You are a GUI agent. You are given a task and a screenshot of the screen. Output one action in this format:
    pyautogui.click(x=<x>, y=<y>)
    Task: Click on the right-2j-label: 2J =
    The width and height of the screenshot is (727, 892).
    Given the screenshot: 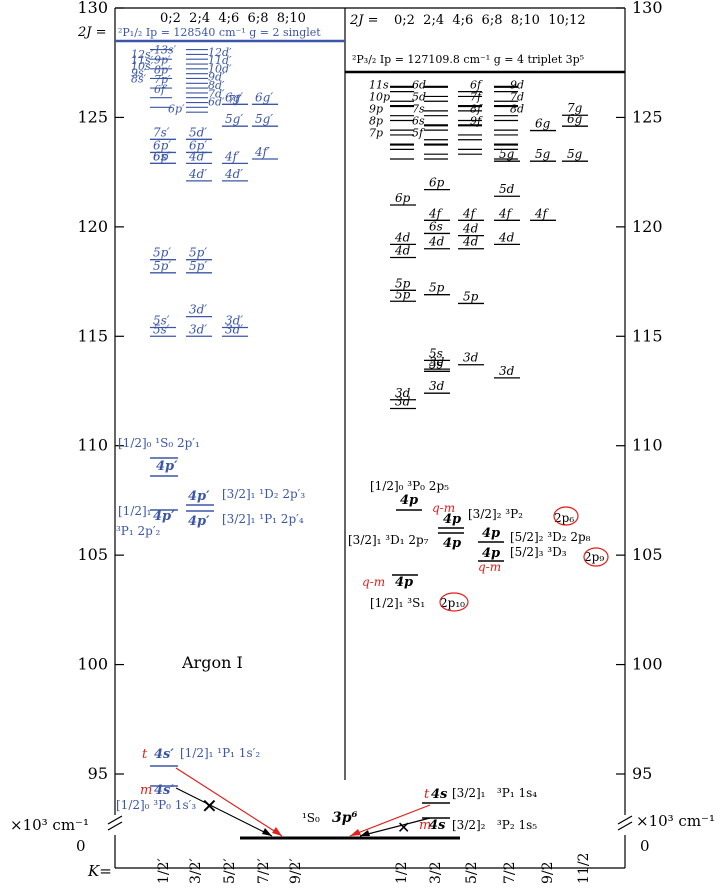 What is the action you would take?
    pyautogui.click(x=364, y=20)
    